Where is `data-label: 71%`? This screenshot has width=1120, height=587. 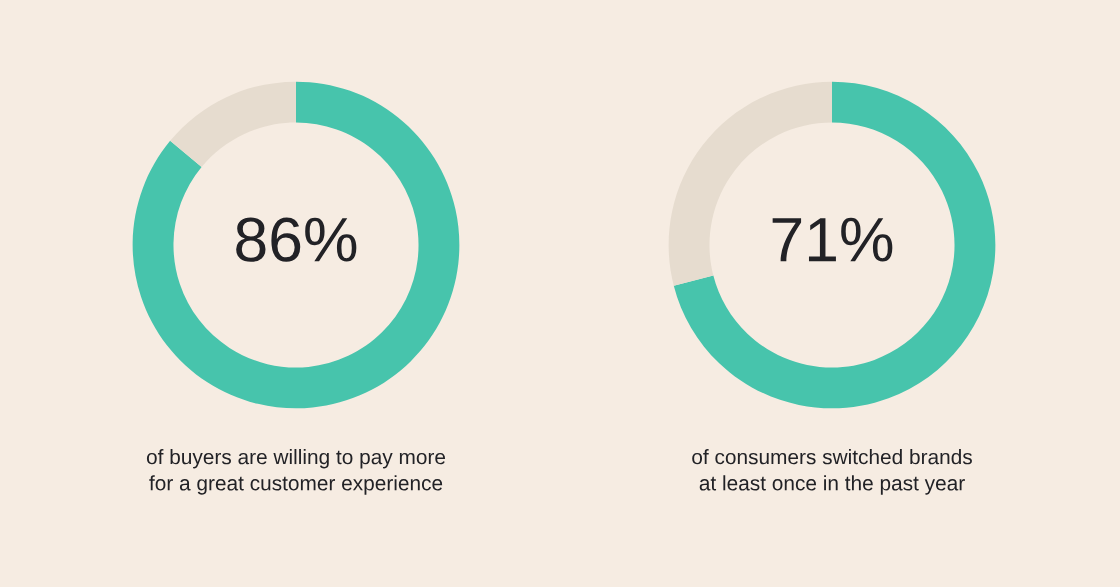
data-label: 71% is located at coordinates (832, 239).